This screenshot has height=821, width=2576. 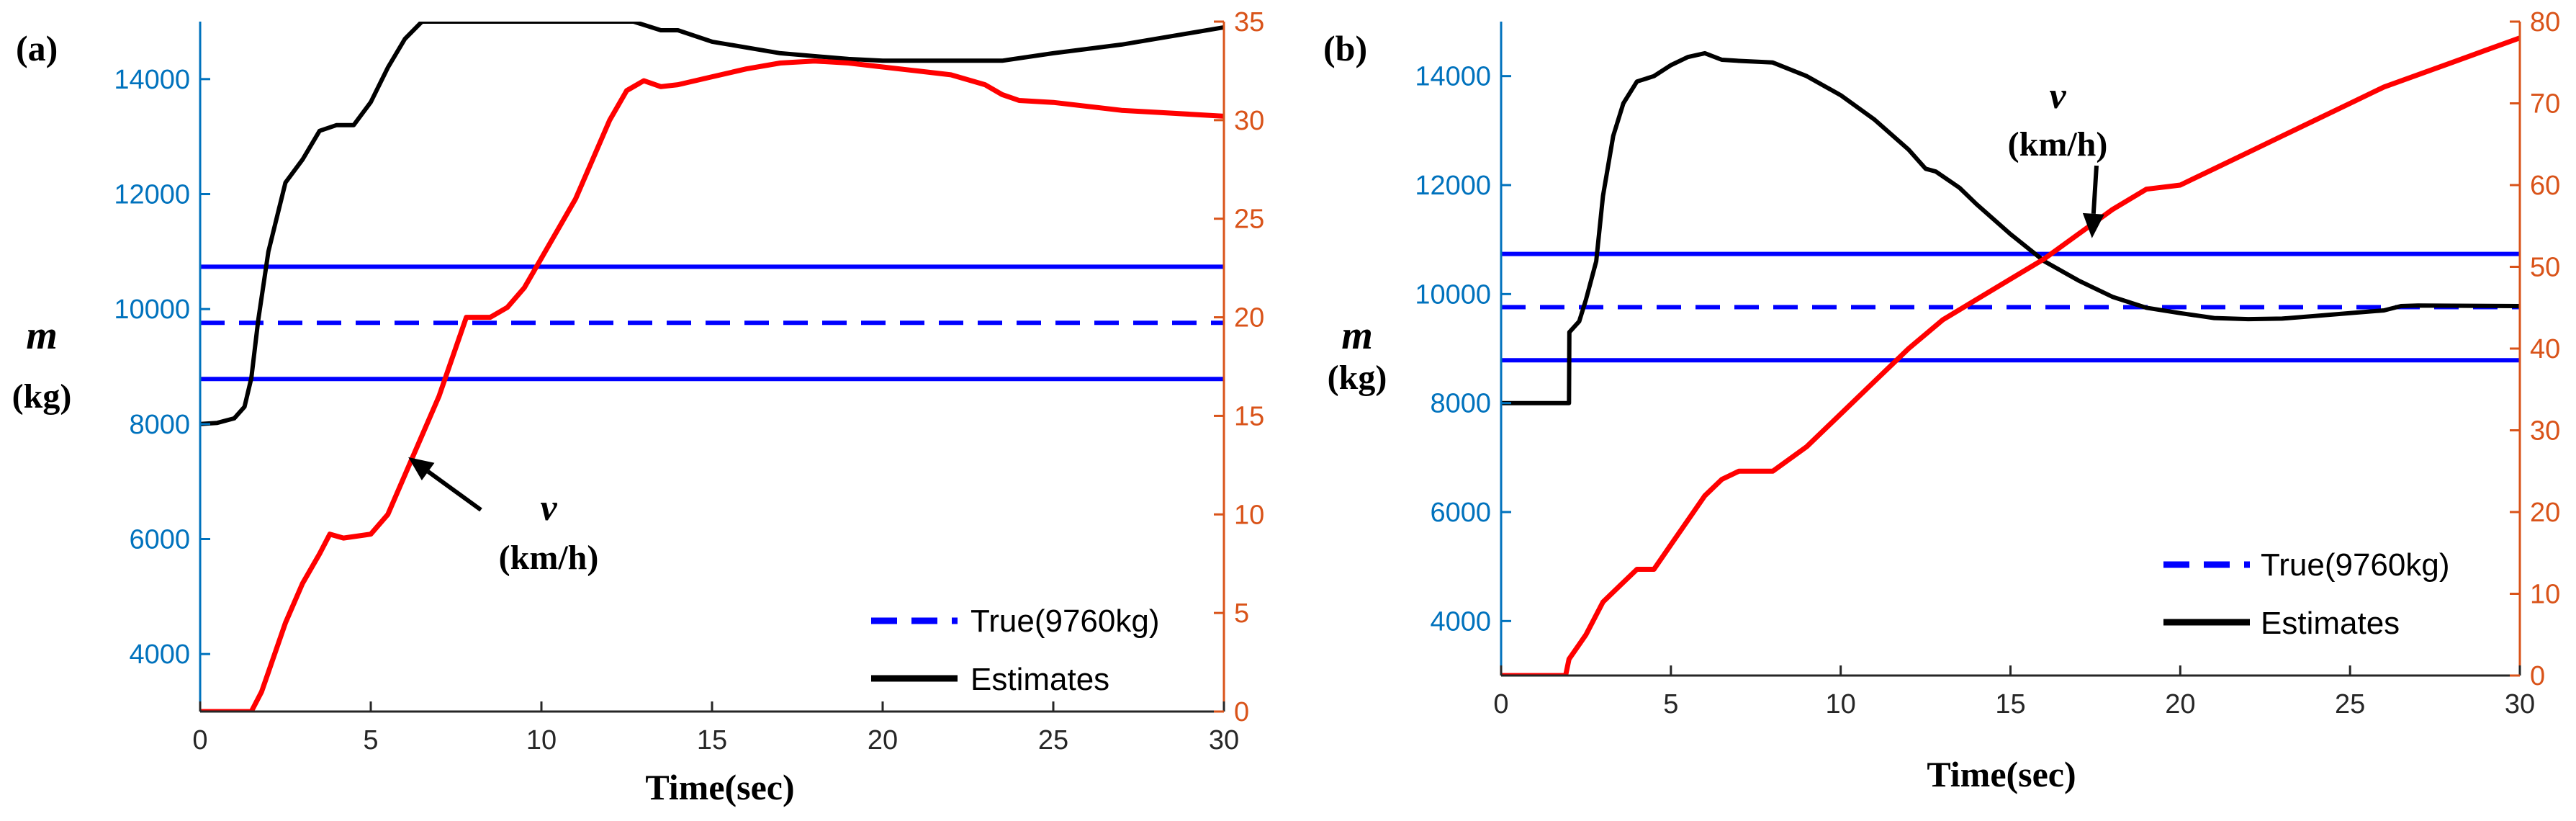 What do you see at coordinates (1357, 378) in the screenshot?
I see `panel-b-mass-unit: (kg)` at bounding box center [1357, 378].